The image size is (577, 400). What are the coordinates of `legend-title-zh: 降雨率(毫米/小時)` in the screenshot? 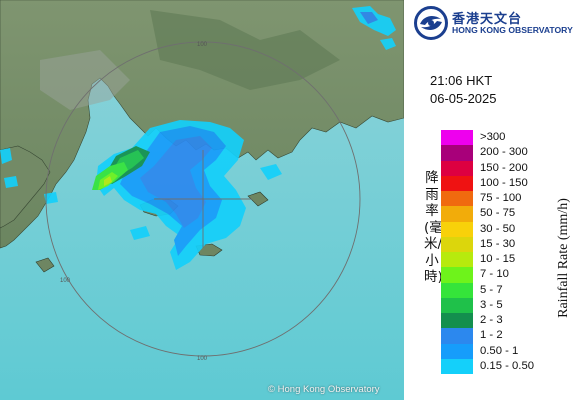 It's located at (433, 227).